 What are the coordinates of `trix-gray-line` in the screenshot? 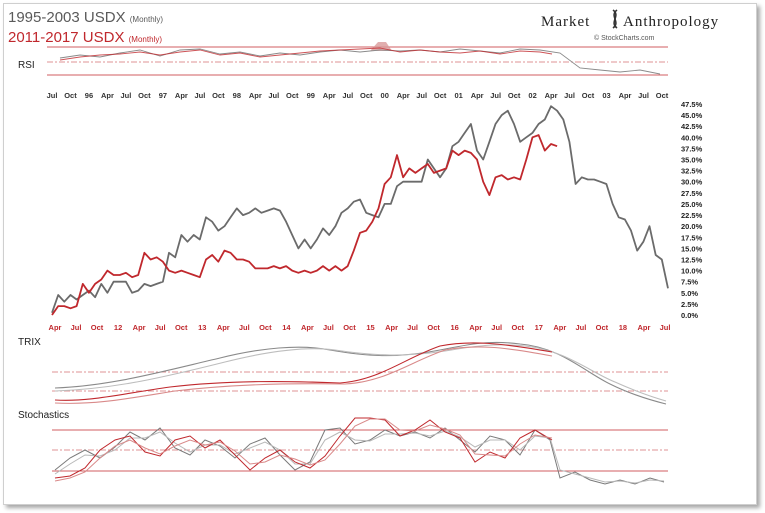 It's located at (360, 373).